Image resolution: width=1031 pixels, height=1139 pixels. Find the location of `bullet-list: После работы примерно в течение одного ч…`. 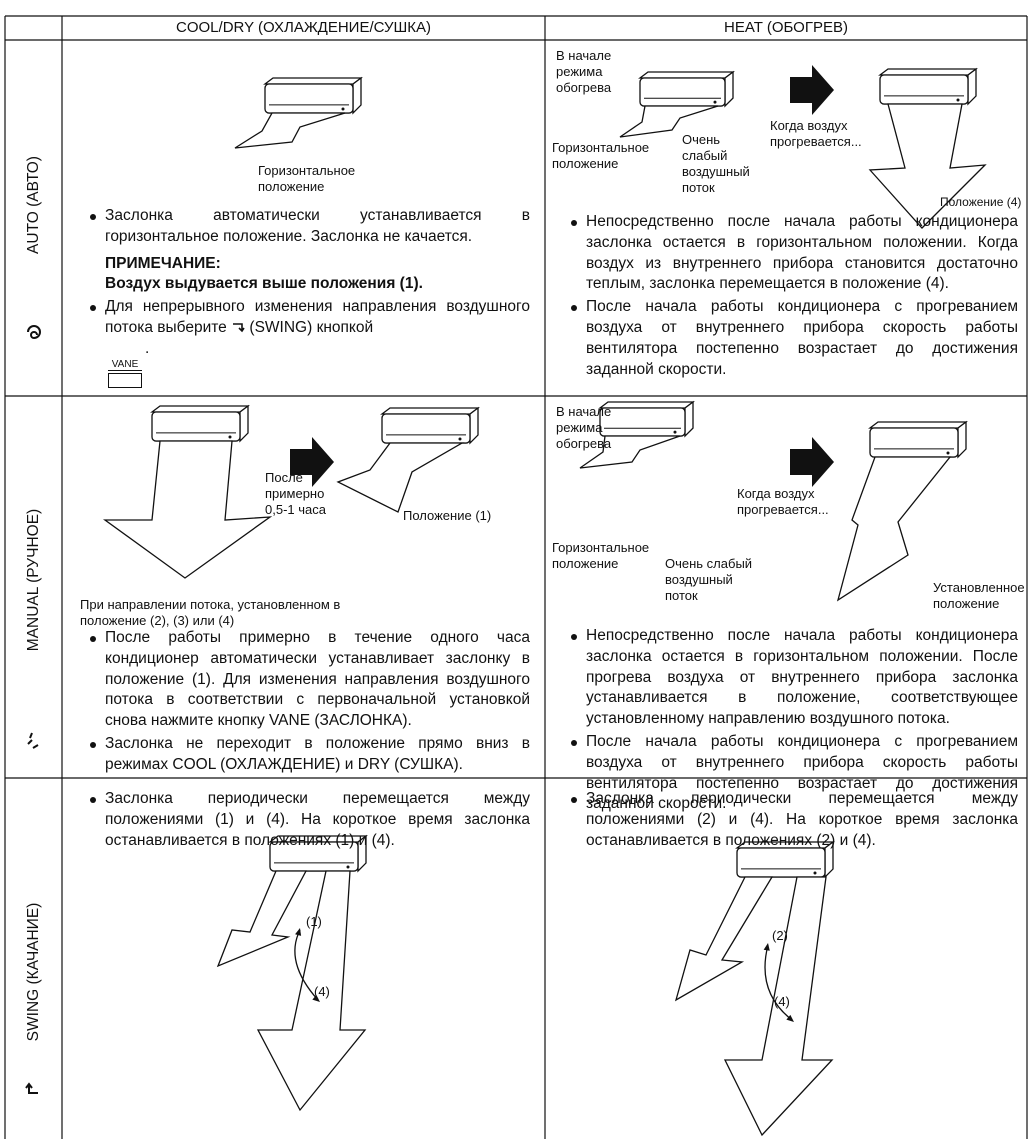

bullet-list: После работы примерно в течение одного ч… is located at coordinates (307, 703).